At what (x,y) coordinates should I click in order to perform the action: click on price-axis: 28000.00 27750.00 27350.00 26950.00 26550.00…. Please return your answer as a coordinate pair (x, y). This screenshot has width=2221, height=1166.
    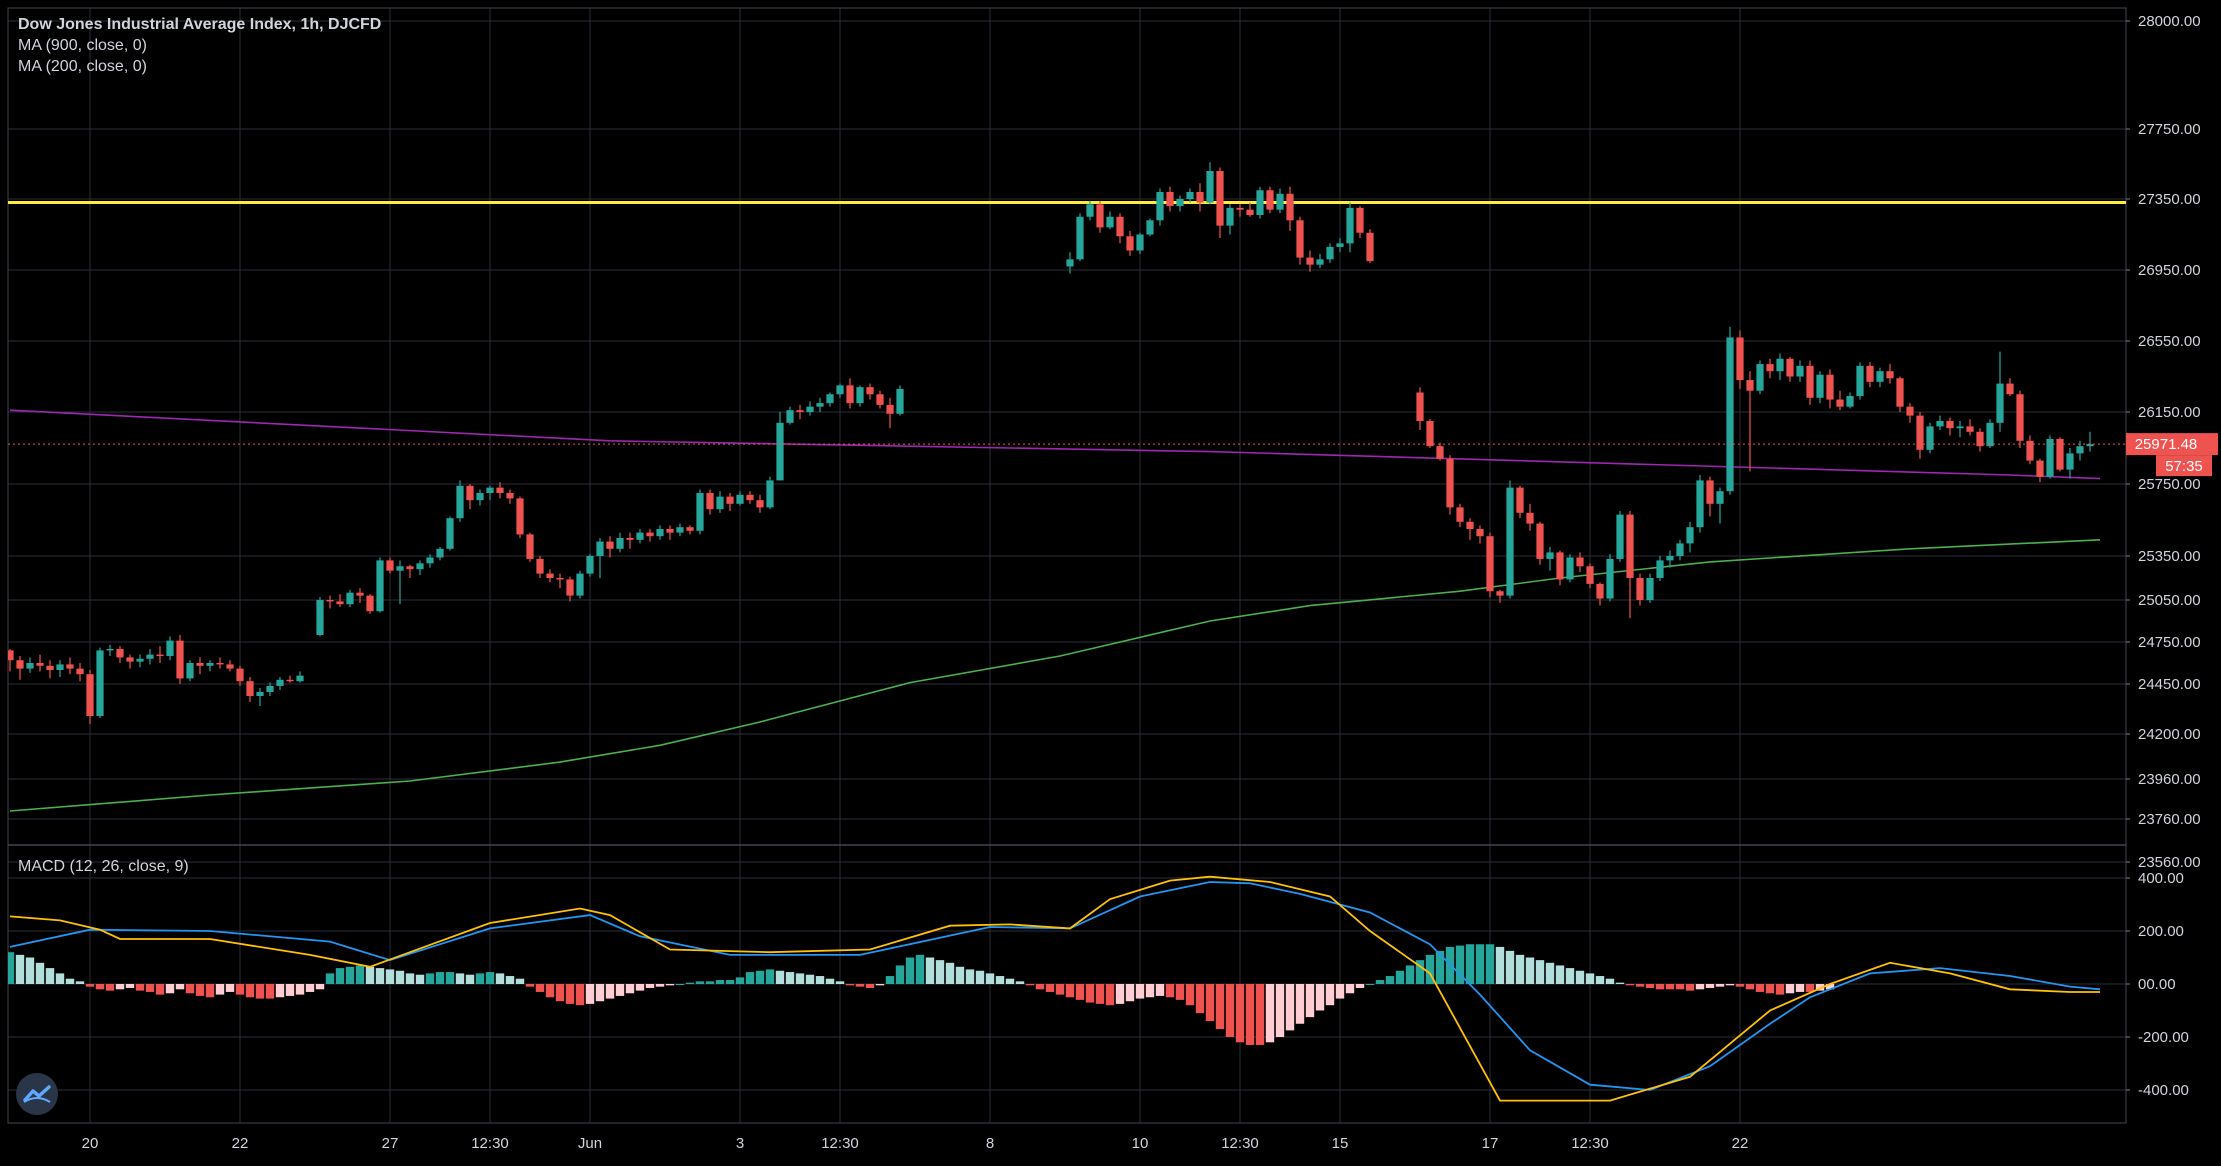
    Looking at the image, I should click on (2163, 442).